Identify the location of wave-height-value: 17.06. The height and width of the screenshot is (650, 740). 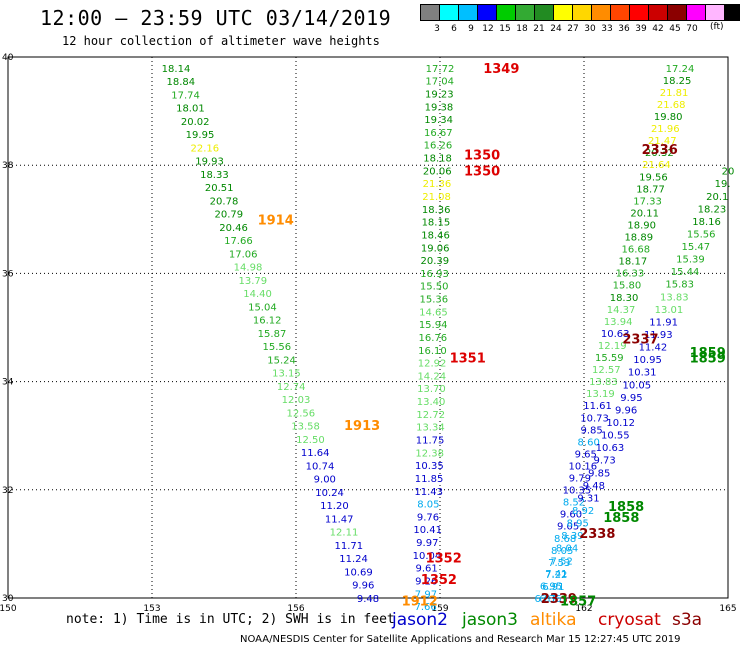
(243, 254).